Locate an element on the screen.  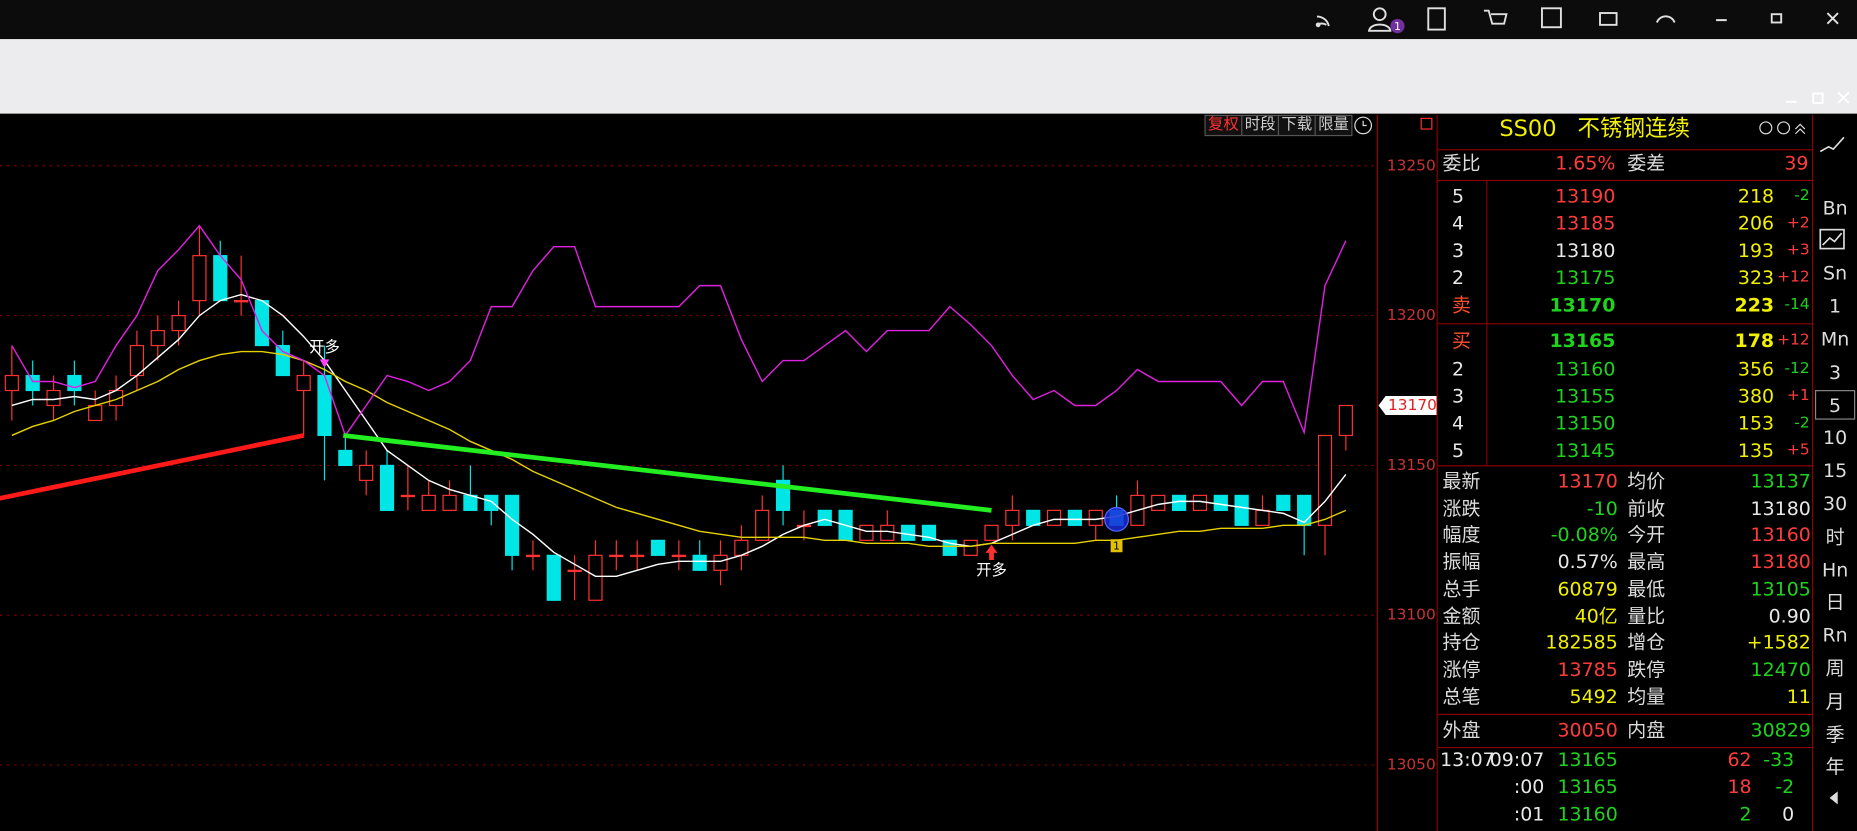
scroll-arrow is located at coordinates (1833, 798).